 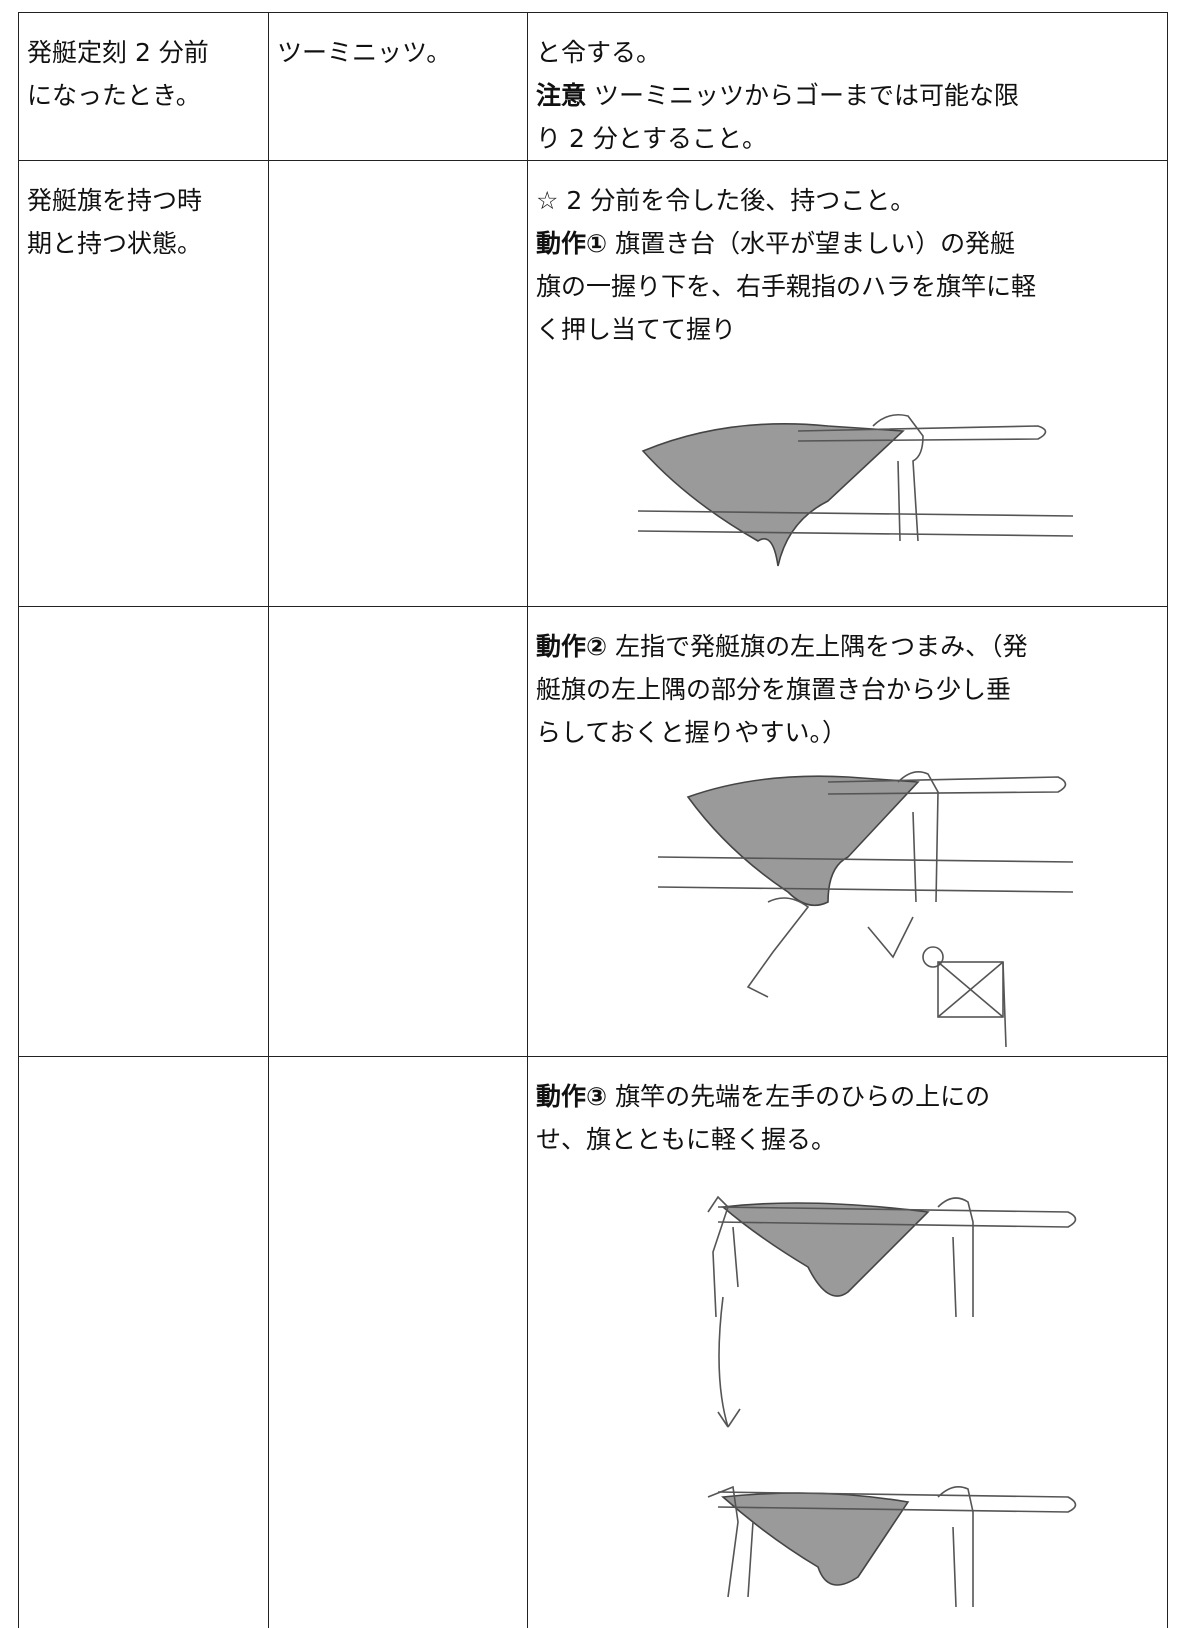 What do you see at coordinates (821, 646) in the screenshot?
I see `text: 左指で発艇旗の左上隅をつまみ、（発` at bounding box center [821, 646].